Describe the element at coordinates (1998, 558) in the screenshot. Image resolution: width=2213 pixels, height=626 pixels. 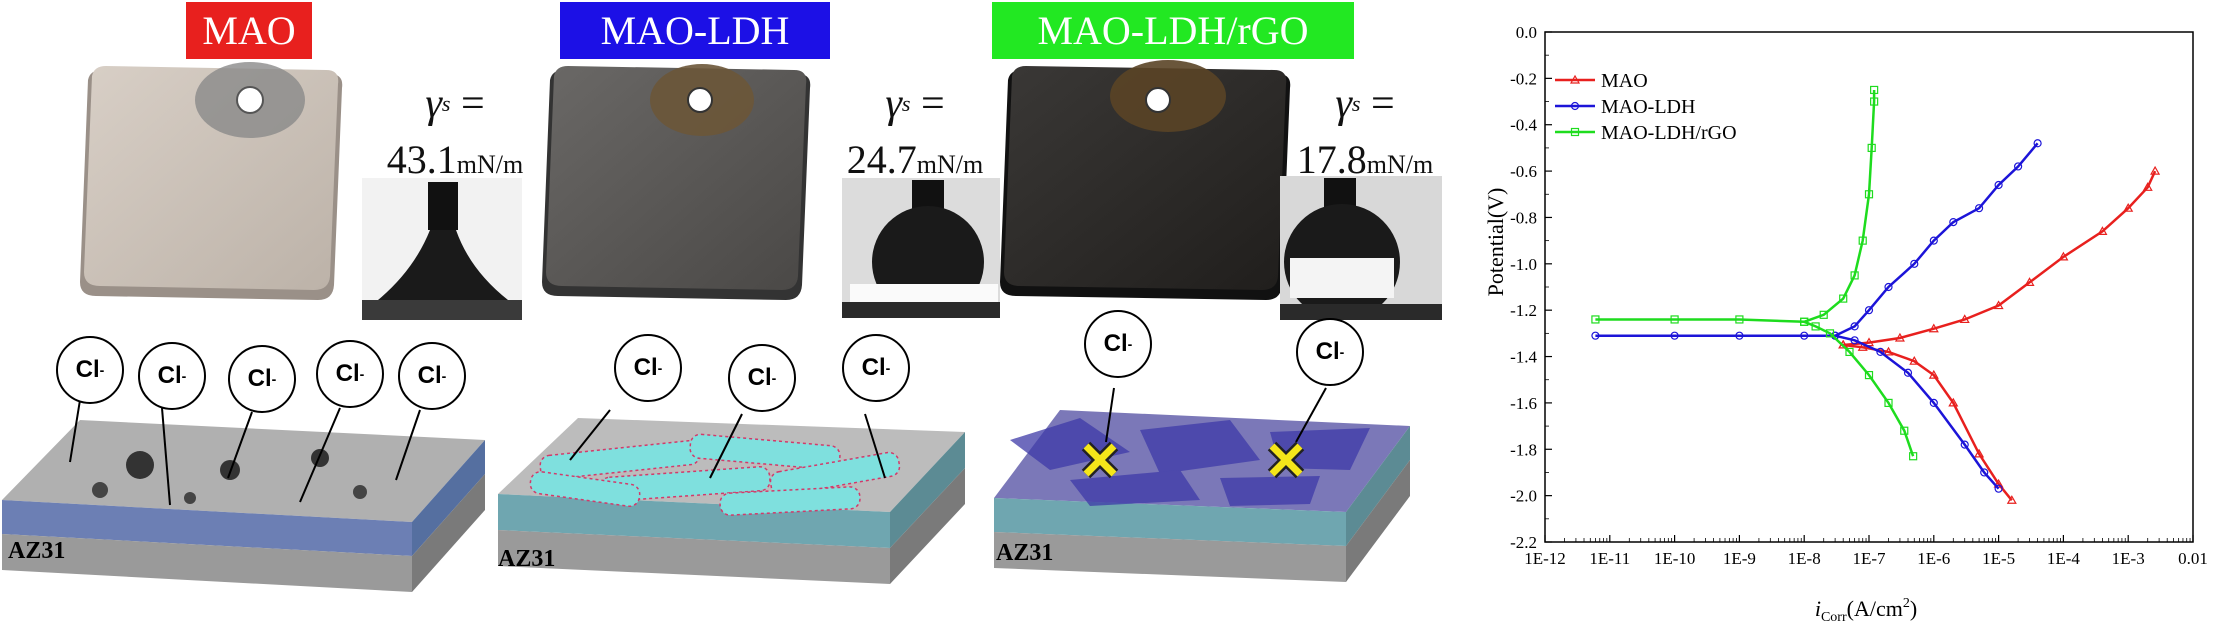
I see `x-tick-label: 1E-5` at that location.